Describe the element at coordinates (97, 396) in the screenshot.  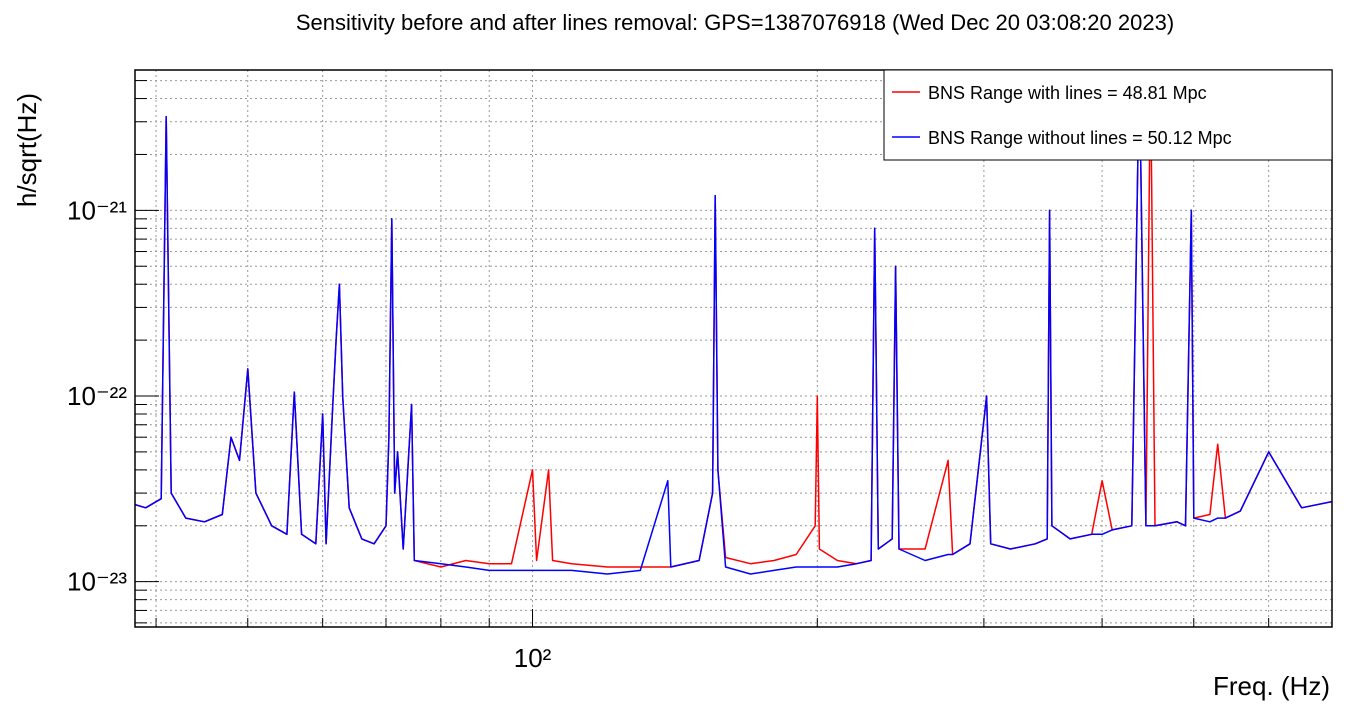
I see `y-tick-label: 10⁻²²` at that location.